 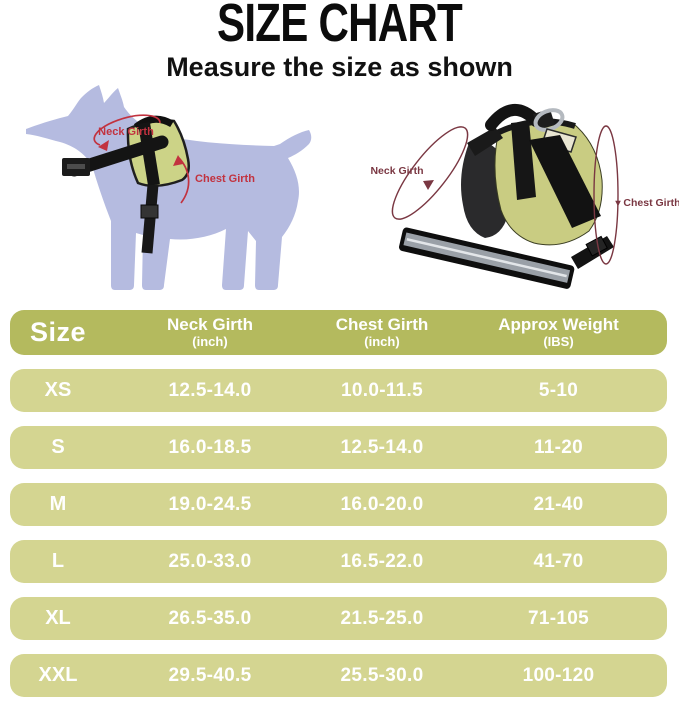 What do you see at coordinates (338, 561) in the screenshot?
I see `table-row-l: L 25.0-33.0 16.5-22.0 41-70` at bounding box center [338, 561].